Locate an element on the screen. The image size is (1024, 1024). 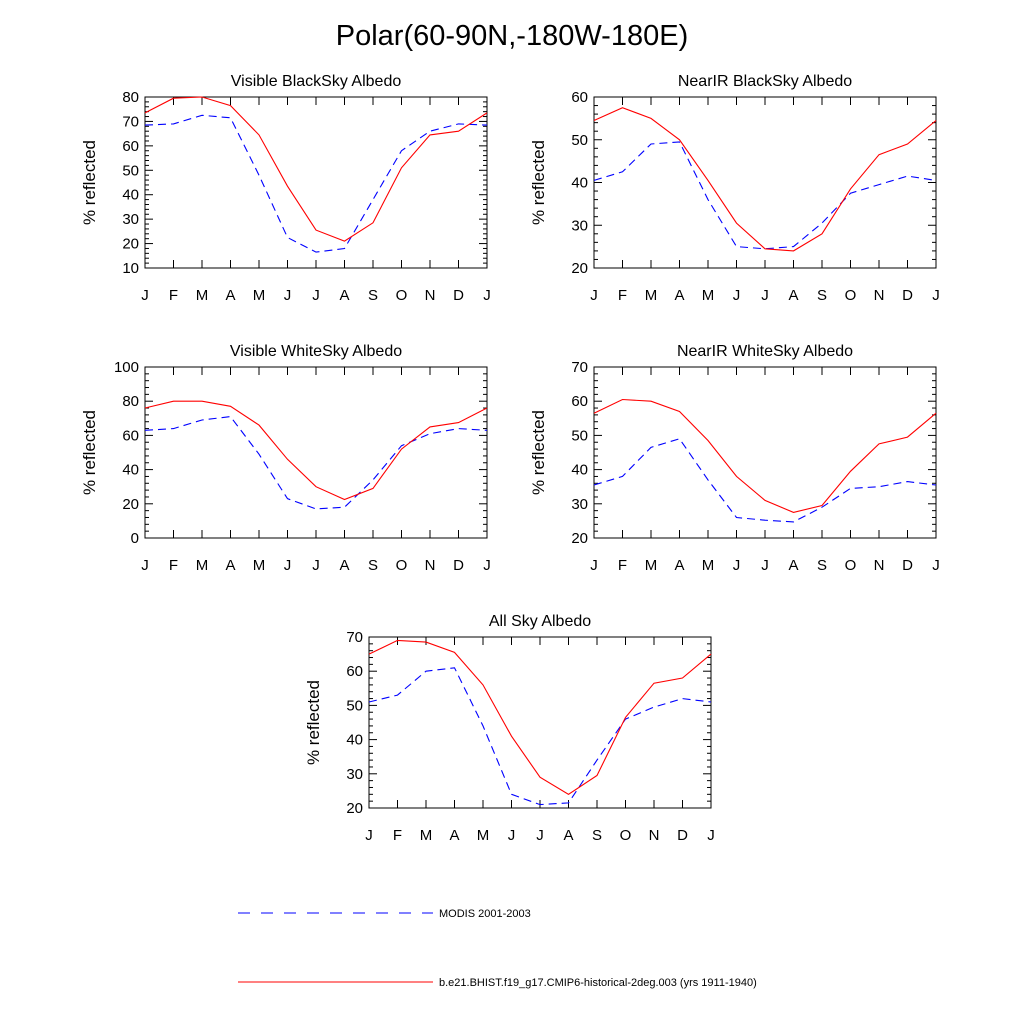
panel-title: NearIR WhiteSky Albedo is located at coordinates (765, 351).